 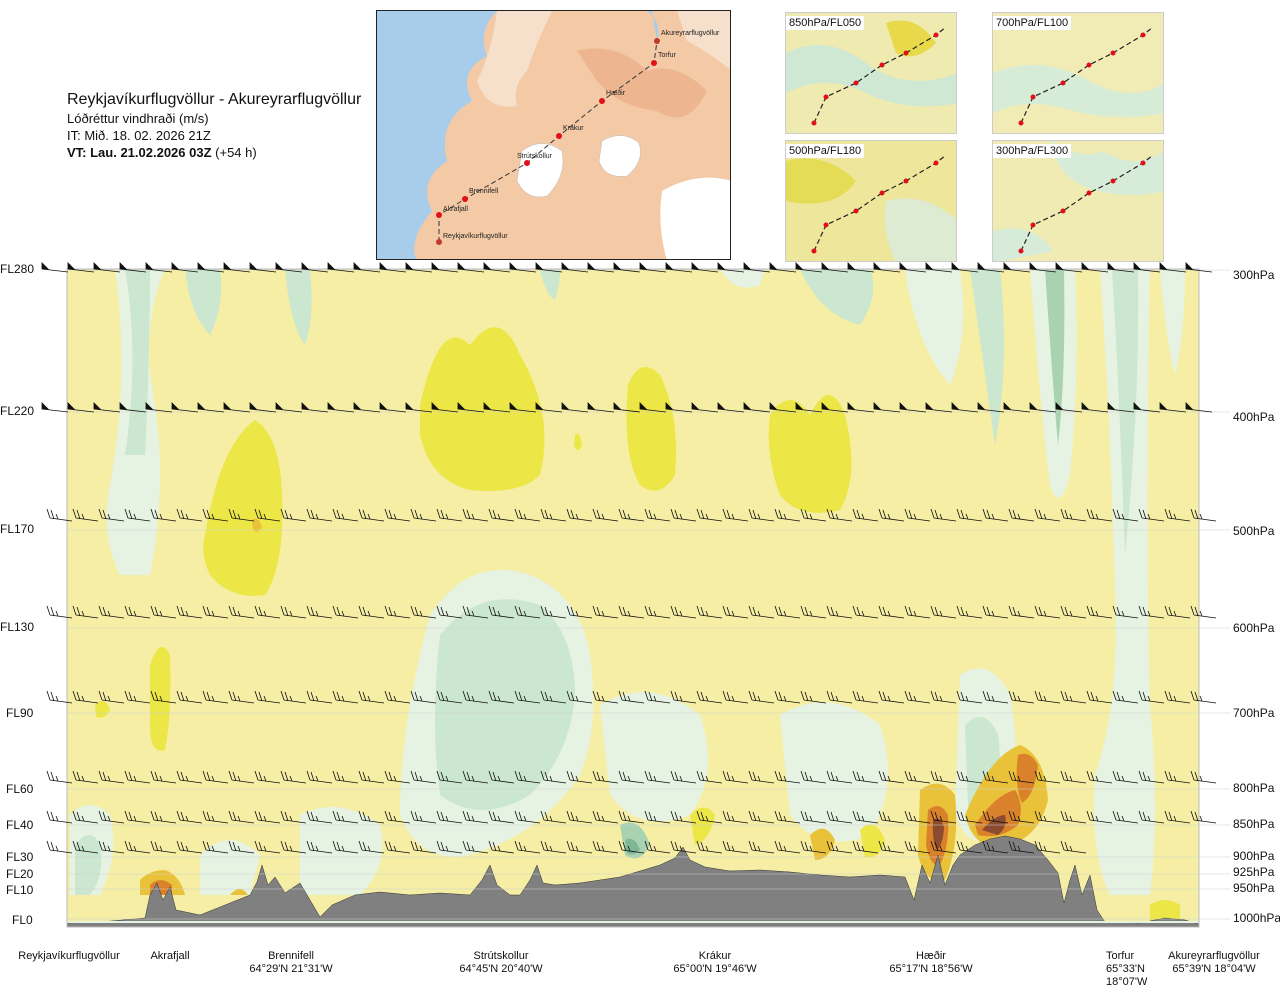 I want to click on fl-label-280: FL280, so click(x=17, y=269).